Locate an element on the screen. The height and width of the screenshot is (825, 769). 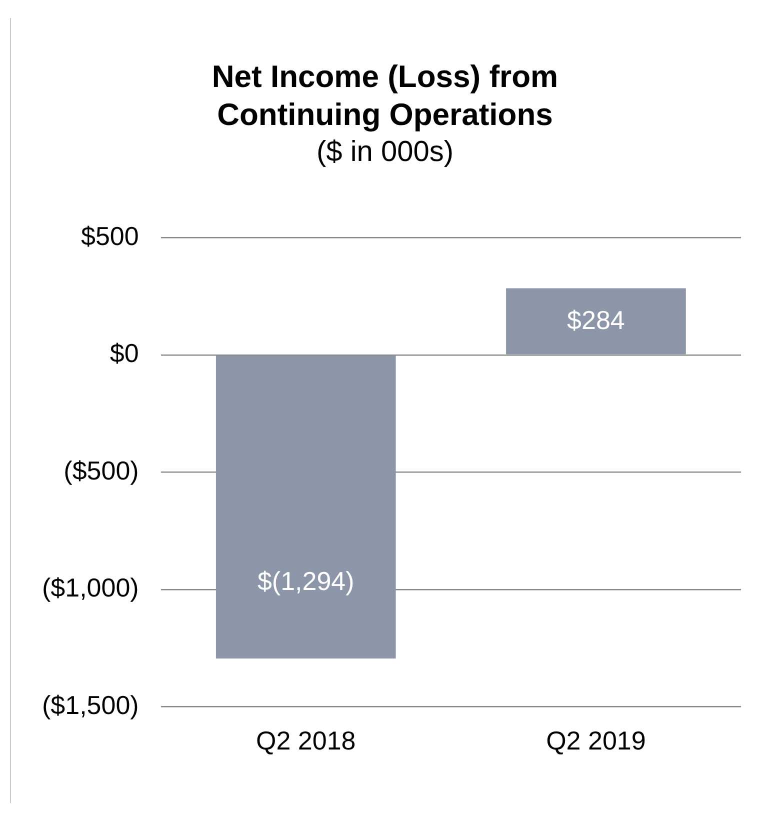
data-label: $(1,294) is located at coordinates (305, 581).